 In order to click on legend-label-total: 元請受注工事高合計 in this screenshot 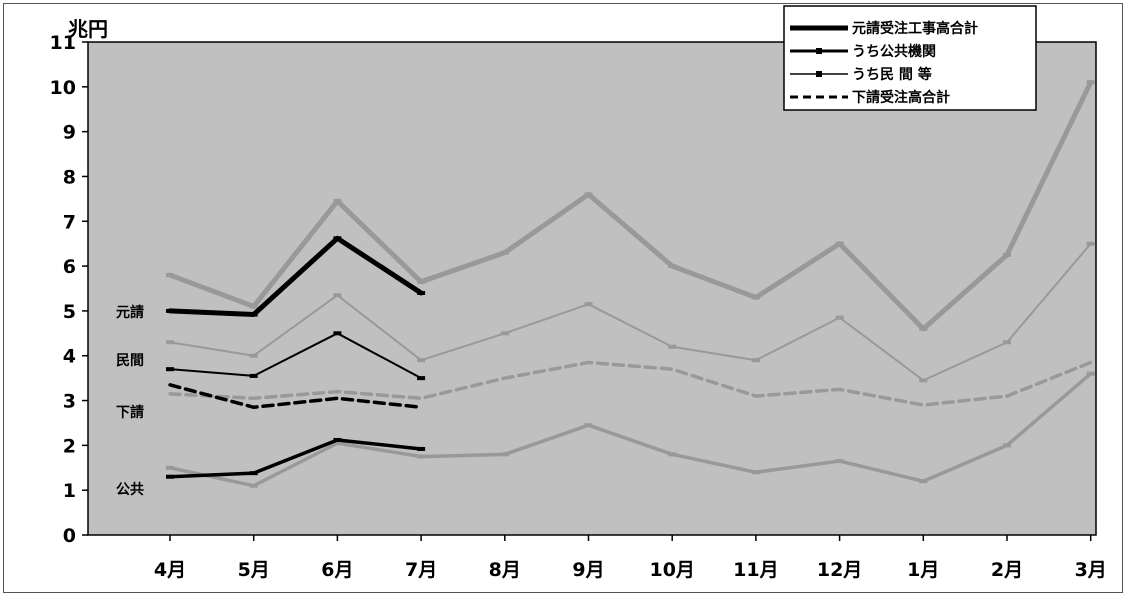, I will do `click(915, 28)`.